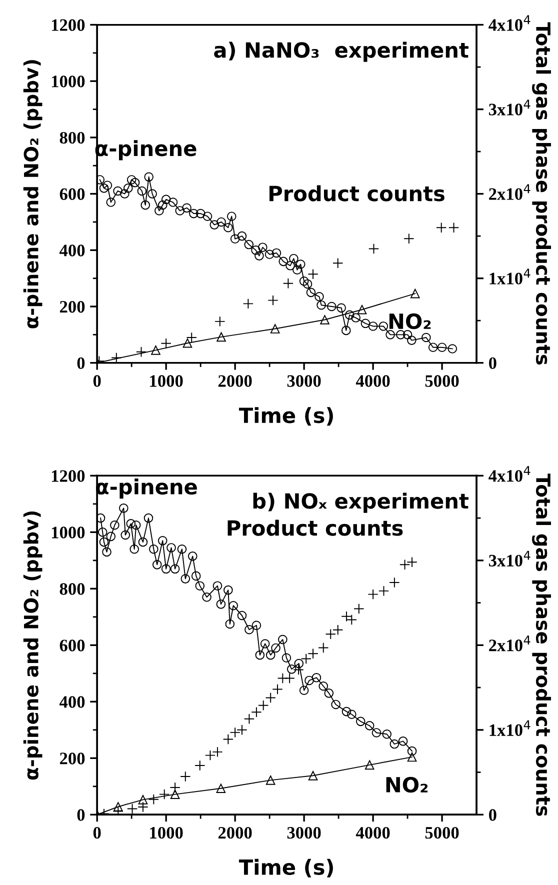 The height and width of the screenshot is (885, 558). I want to click on y-tick-label: 0, so click(81, 815).